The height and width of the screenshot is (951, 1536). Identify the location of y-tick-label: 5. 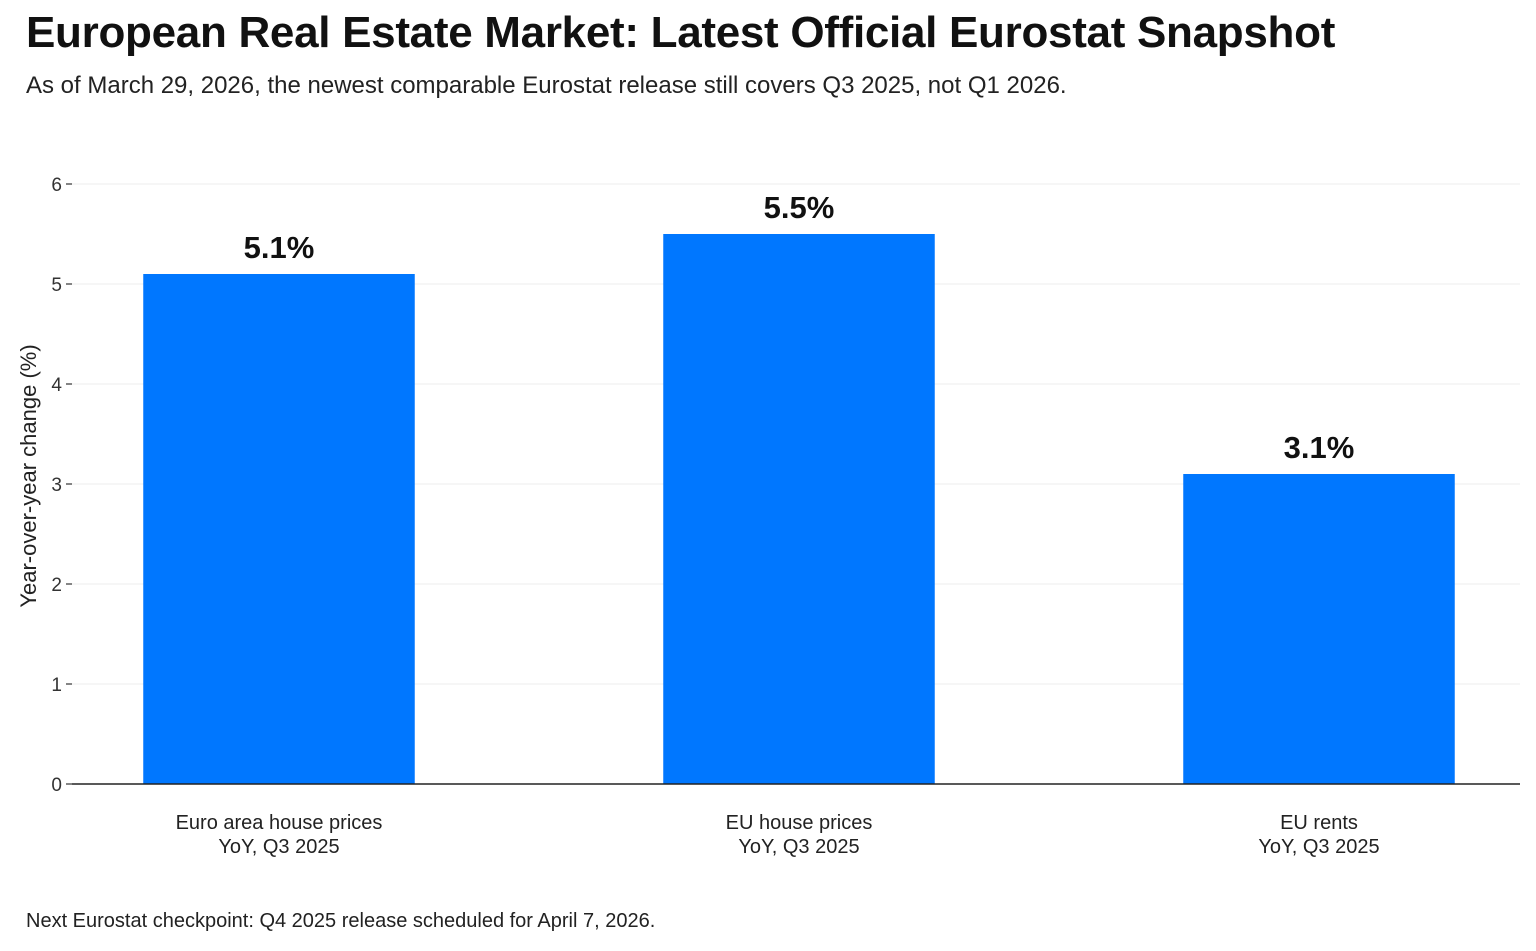
(56, 285).